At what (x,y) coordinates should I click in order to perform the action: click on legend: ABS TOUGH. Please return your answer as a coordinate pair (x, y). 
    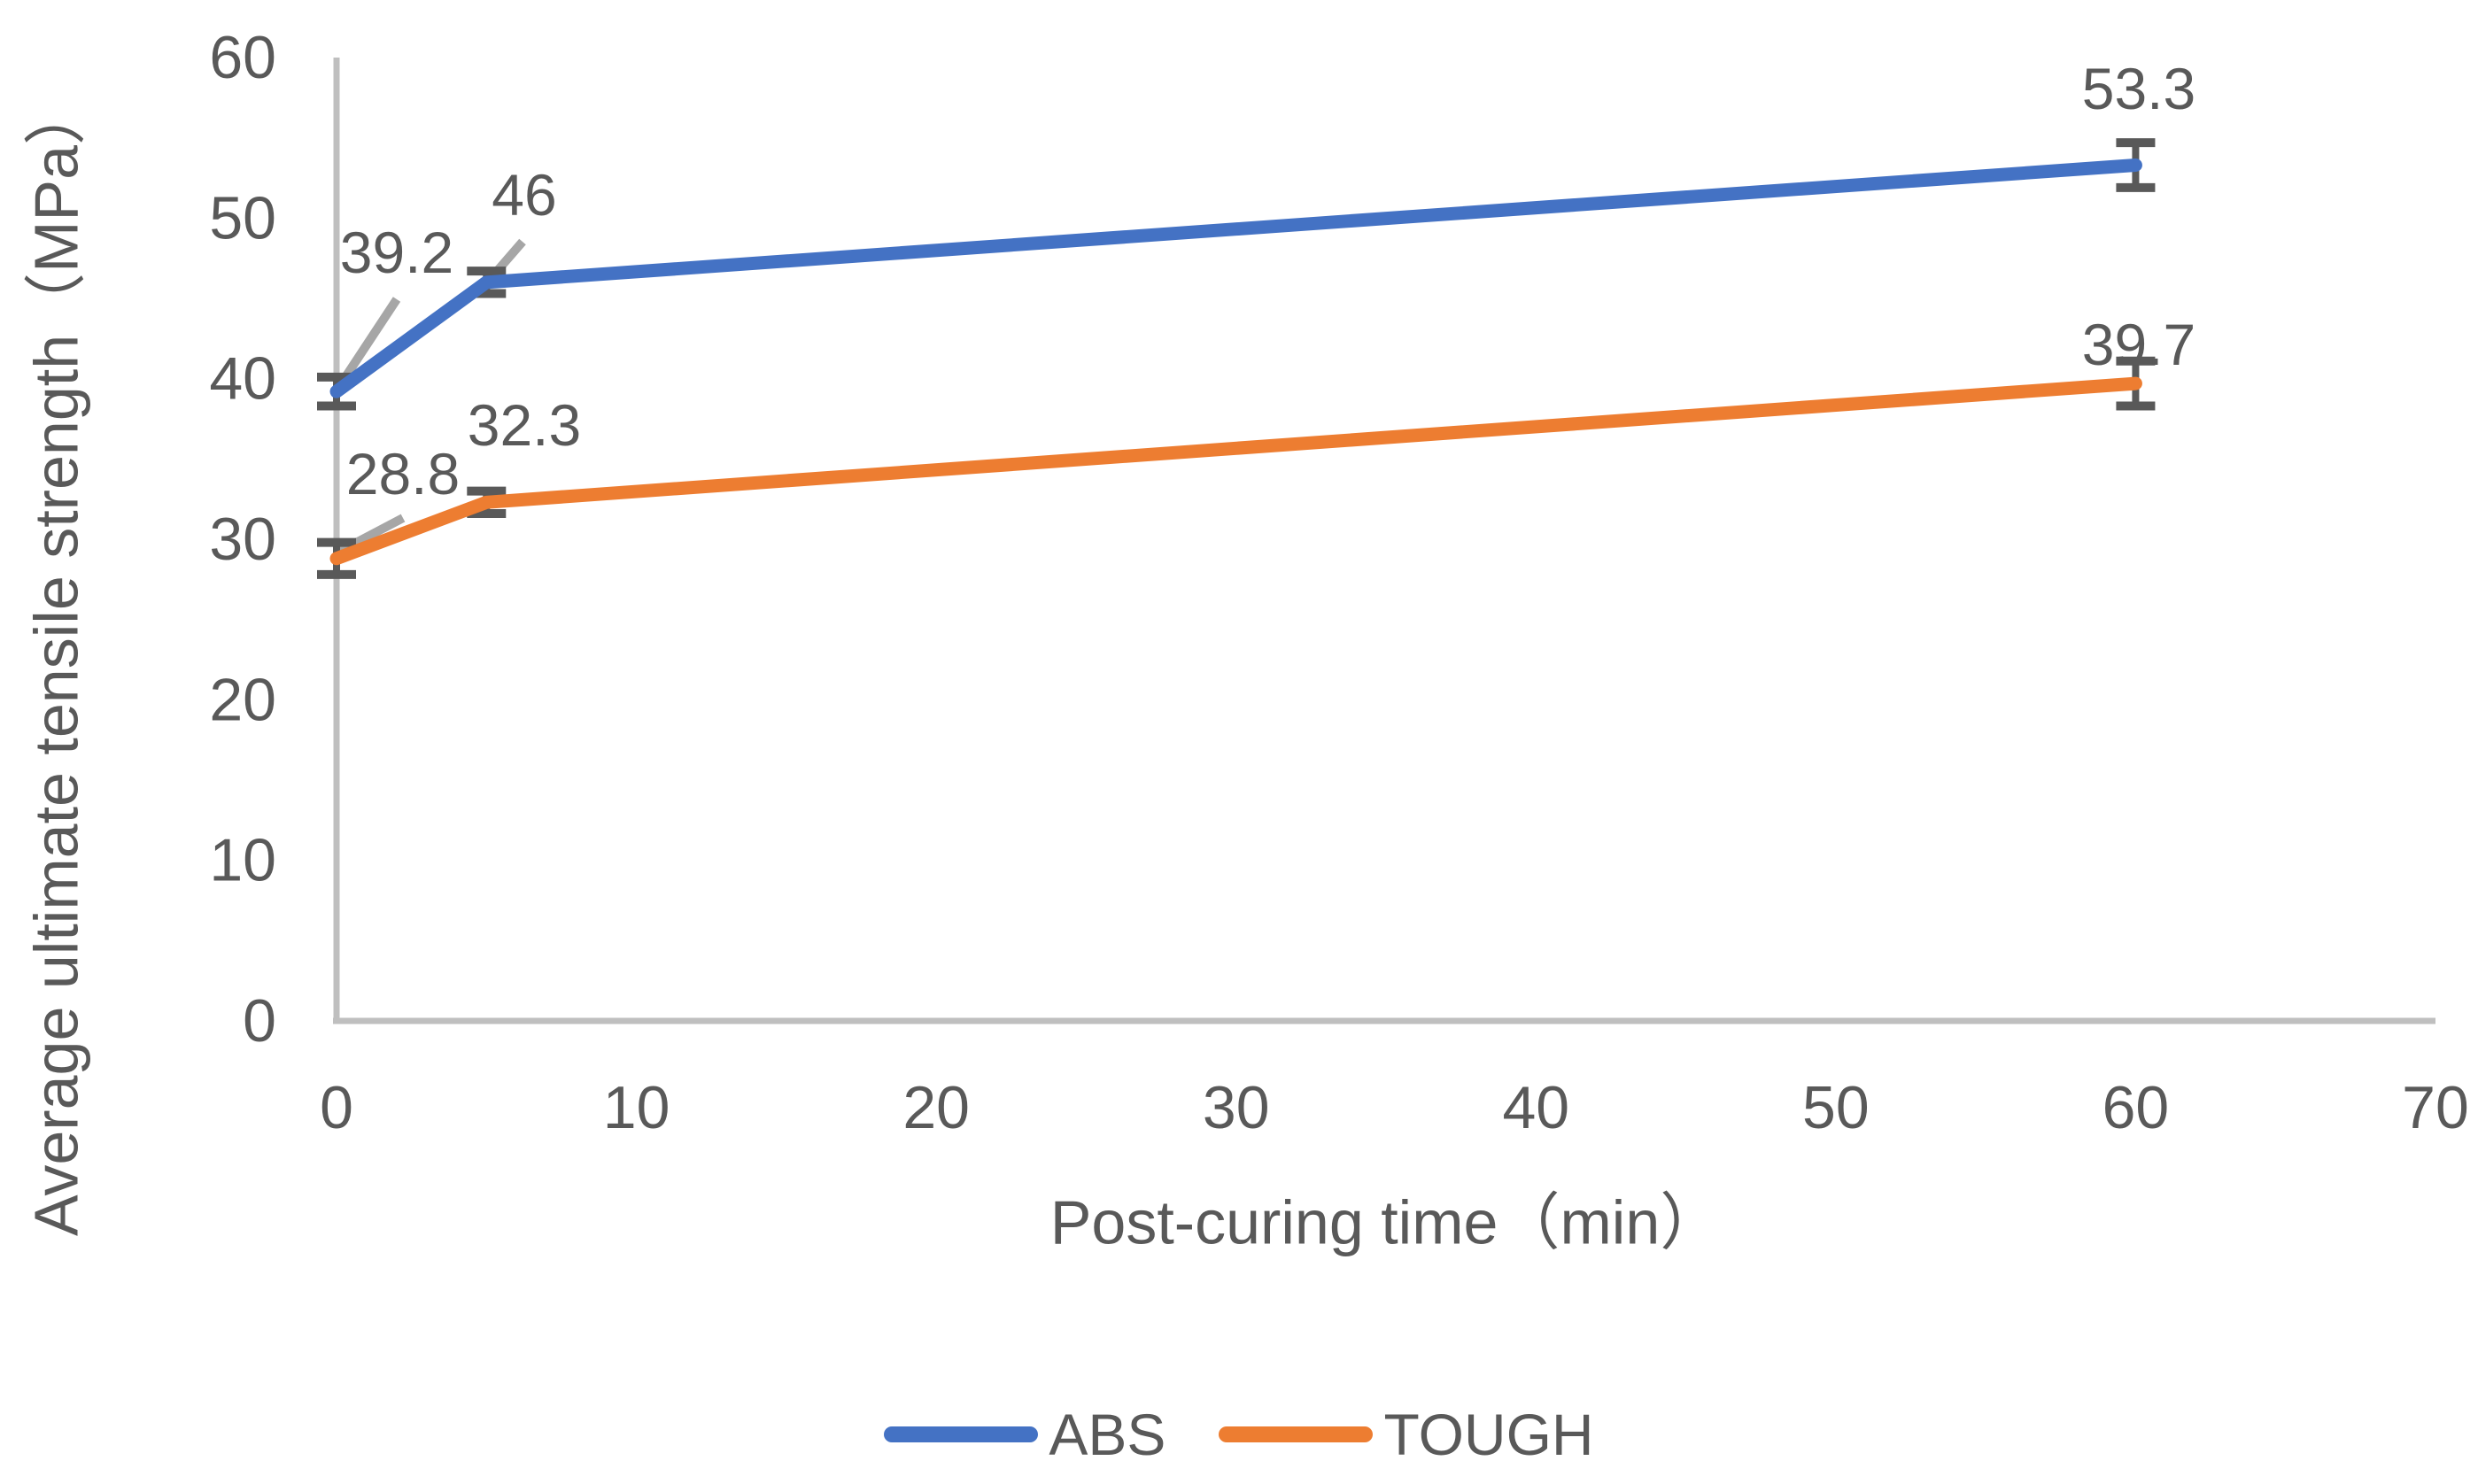
    Looking at the image, I should click on (1239, 1434).